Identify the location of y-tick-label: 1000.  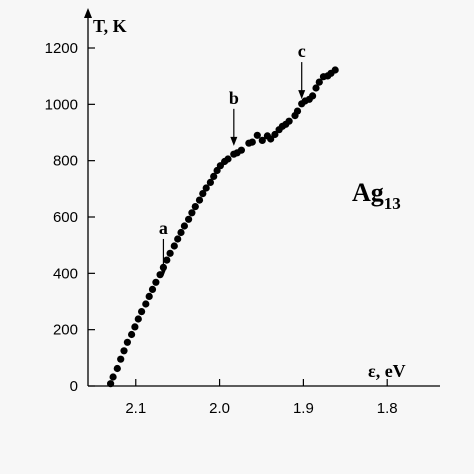
(61, 104).